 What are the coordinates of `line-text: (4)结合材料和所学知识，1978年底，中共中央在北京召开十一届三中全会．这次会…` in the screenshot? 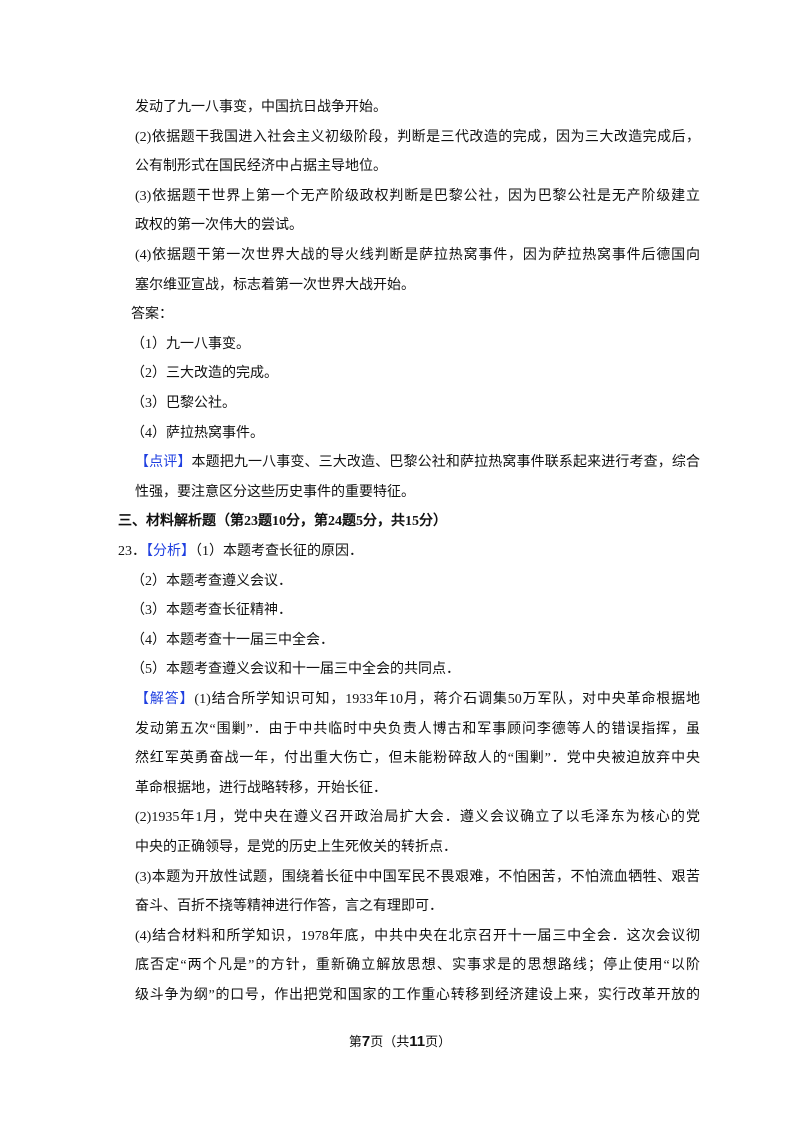 It's located at (417, 936).